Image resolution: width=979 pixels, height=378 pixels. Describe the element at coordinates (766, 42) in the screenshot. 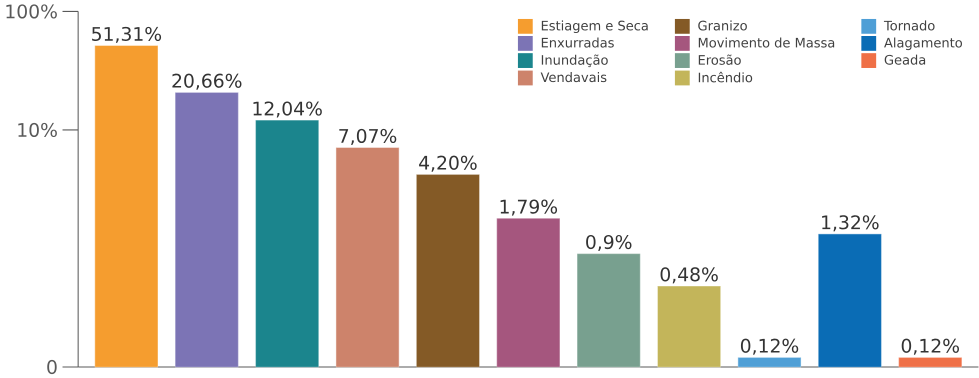

I see `legend-label: Movimento de Massa` at that location.